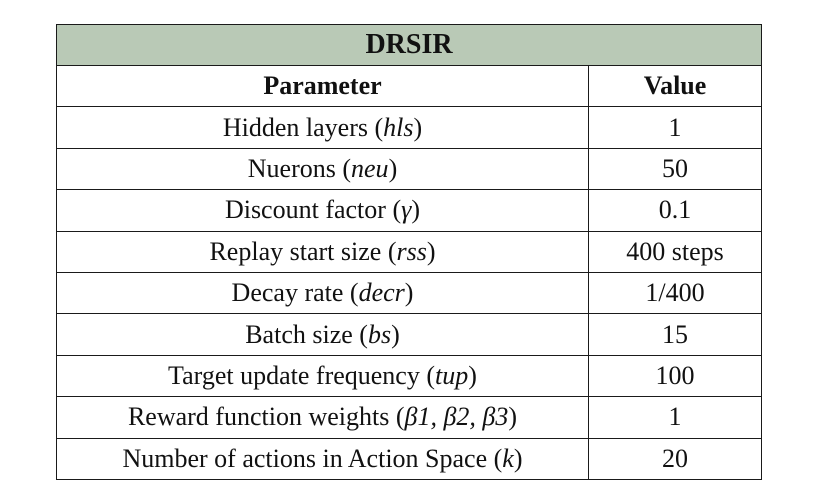  Describe the element at coordinates (675, 334) in the screenshot. I see `value-cell: 15` at that location.